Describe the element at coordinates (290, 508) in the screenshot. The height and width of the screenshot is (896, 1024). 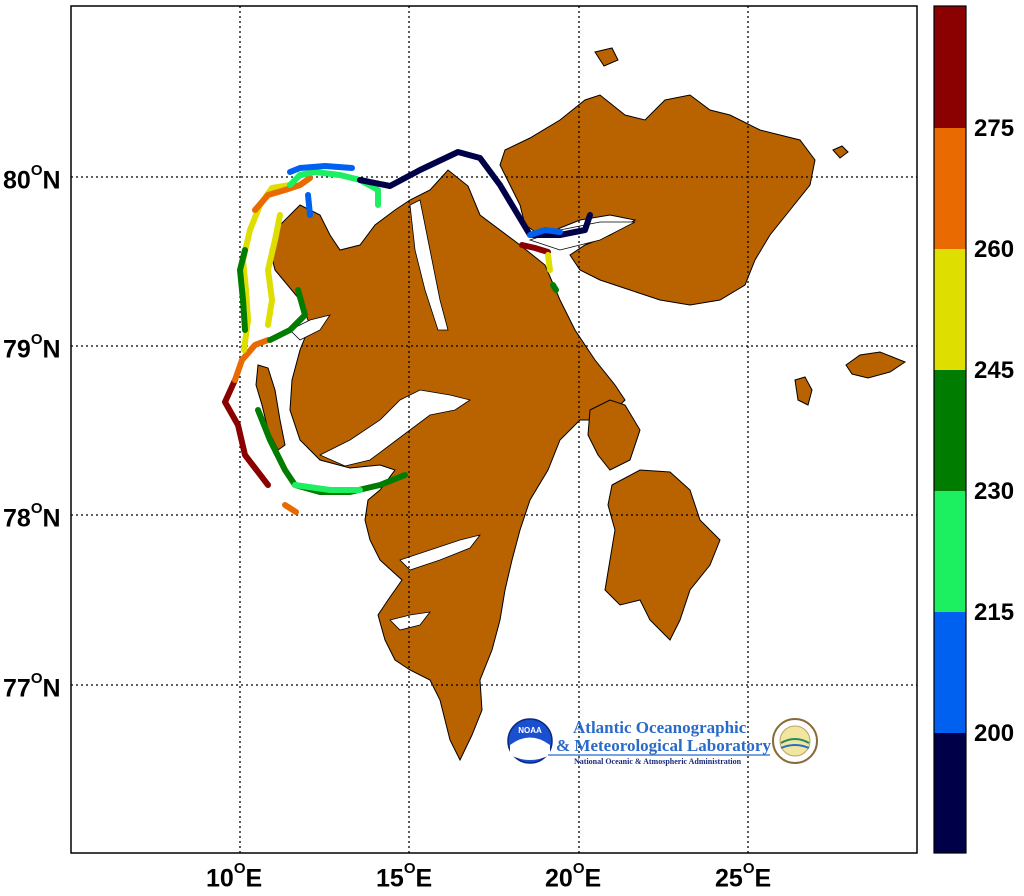
I see `track-segment-orange-south` at that location.